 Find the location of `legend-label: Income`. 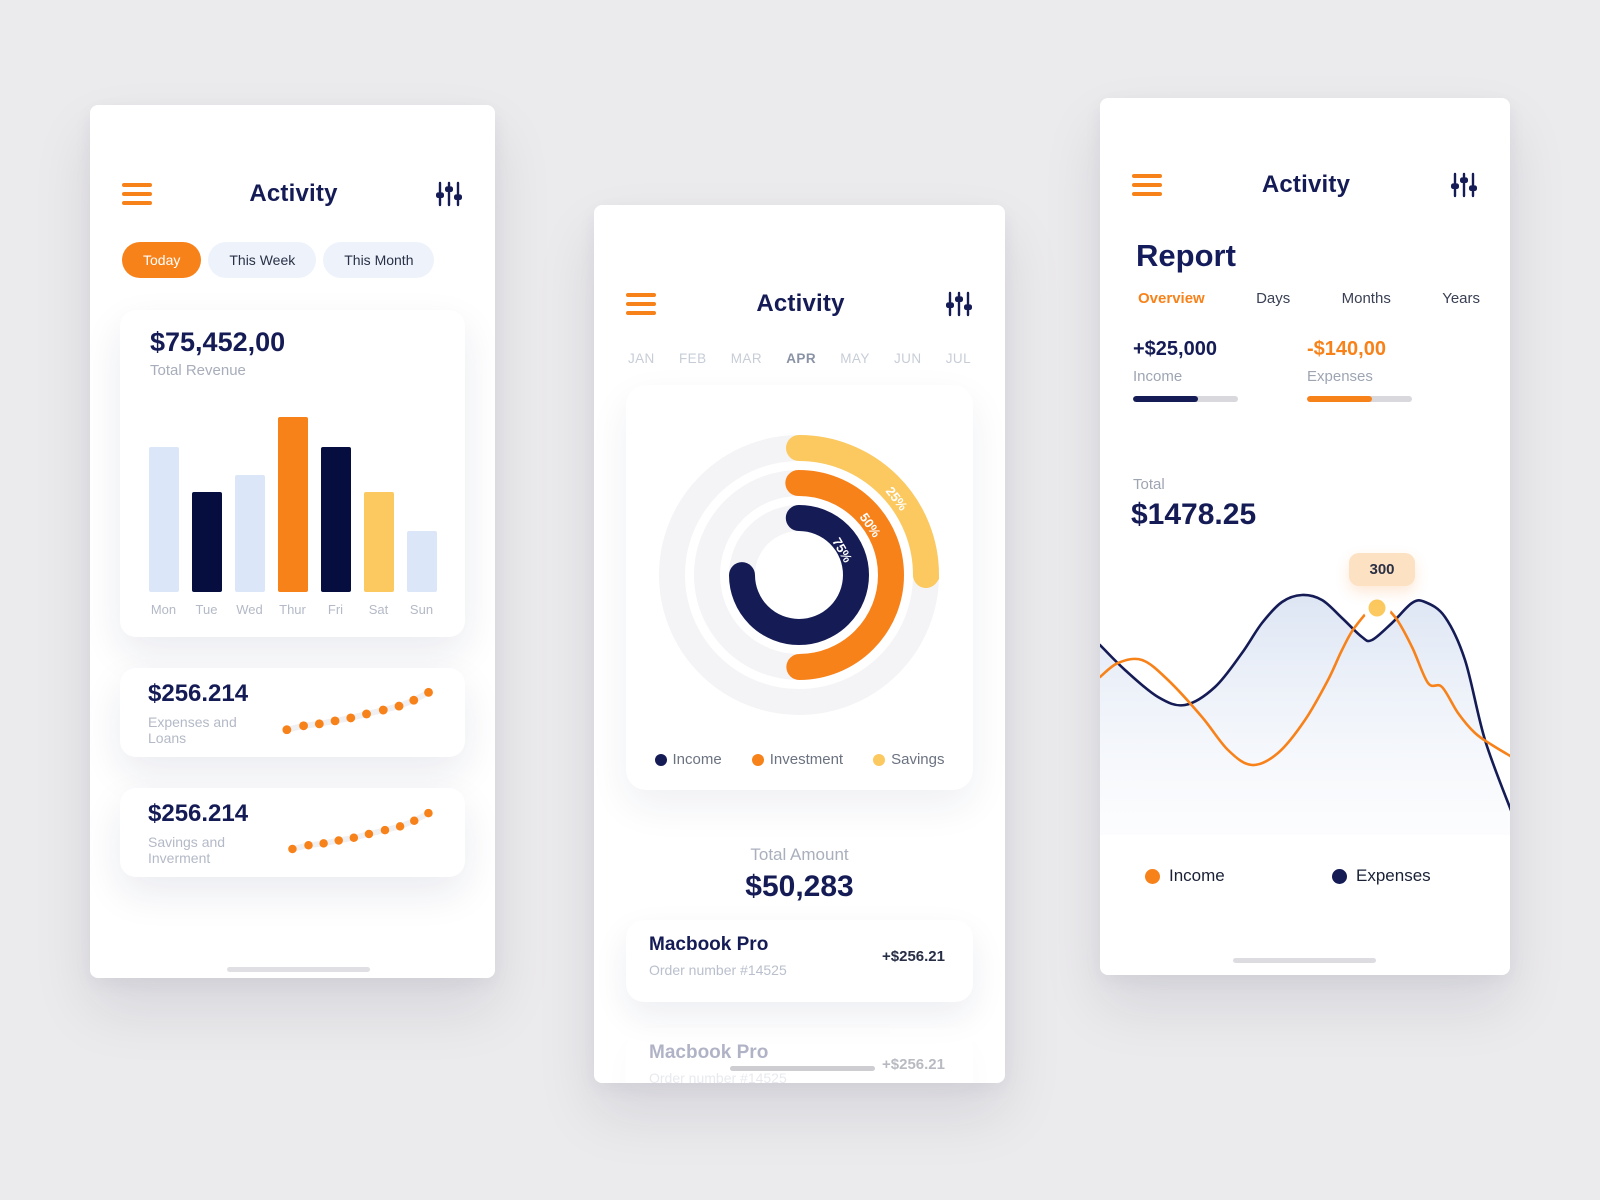

legend-label: Income is located at coordinates (697, 759).